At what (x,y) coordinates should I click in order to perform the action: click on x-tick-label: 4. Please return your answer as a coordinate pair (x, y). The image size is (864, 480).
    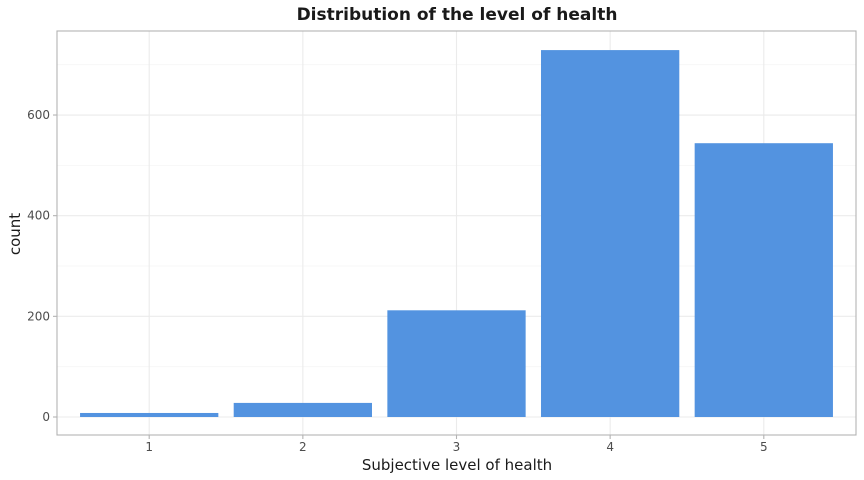
    Looking at the image, I should click on (610, 447).